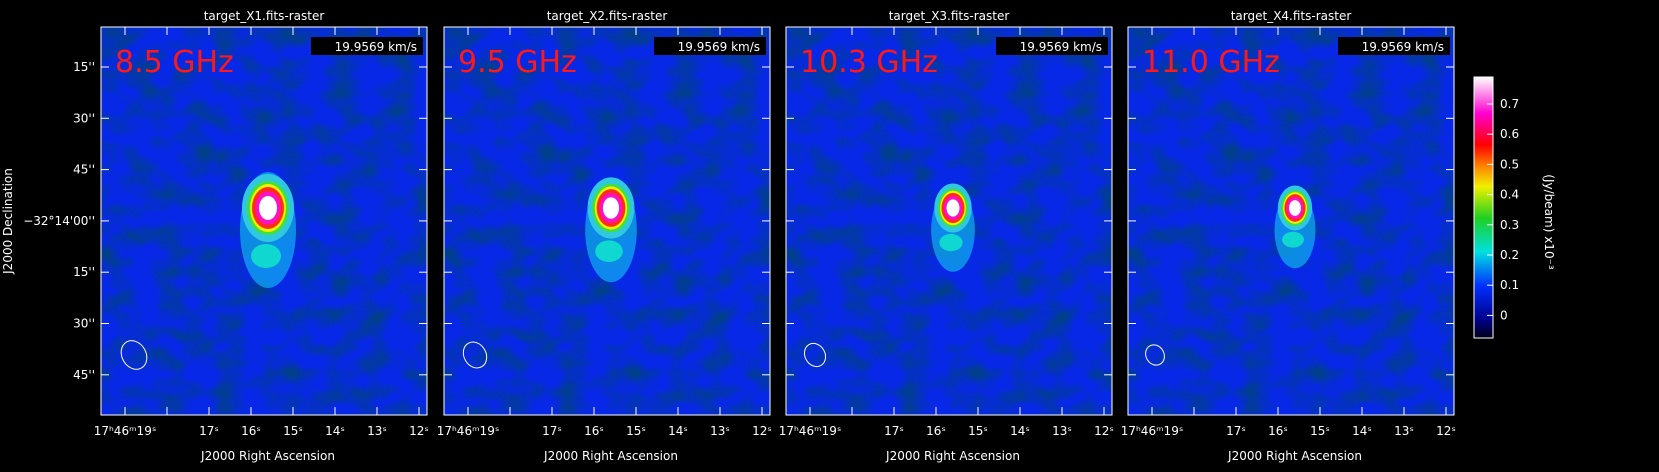  I want to click on panel-title: target_X1.fits-raster, so click(264, 16).